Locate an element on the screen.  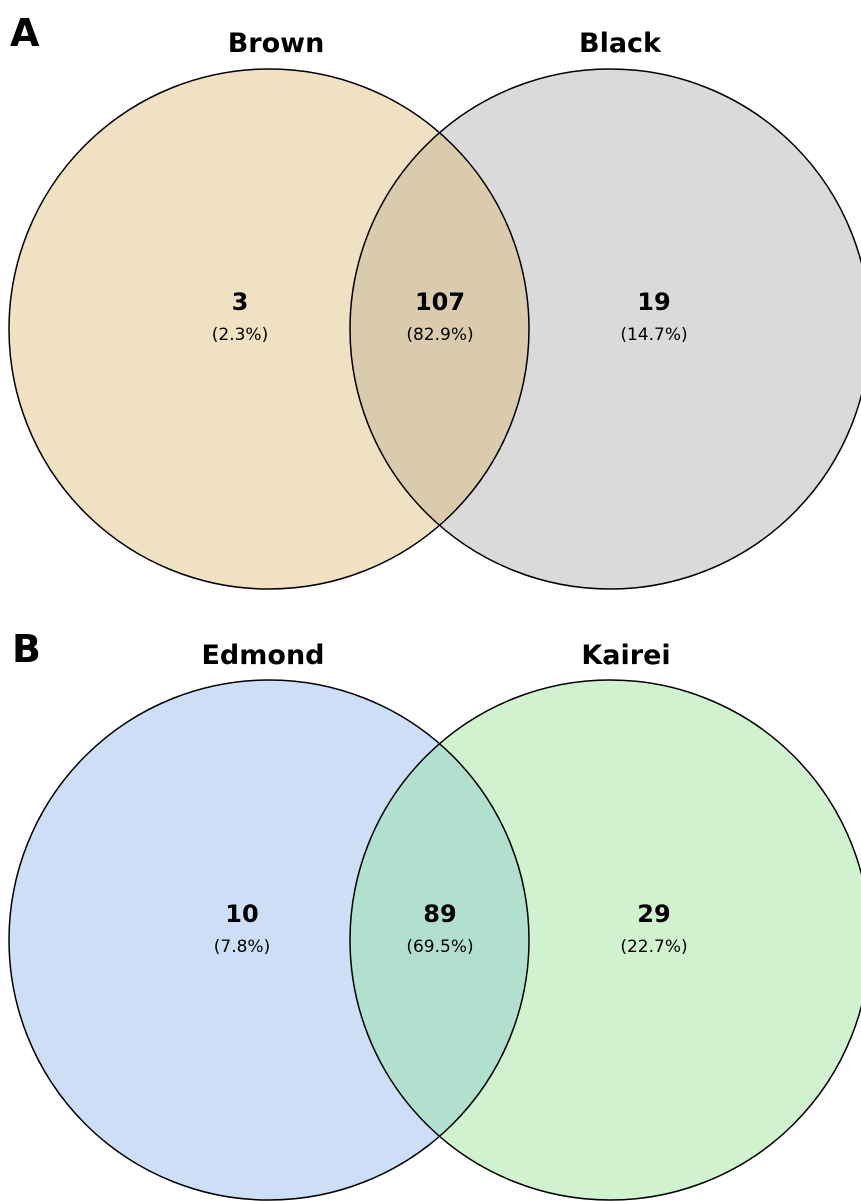
left-only-count: 3 is located at coordinates (240, 302).